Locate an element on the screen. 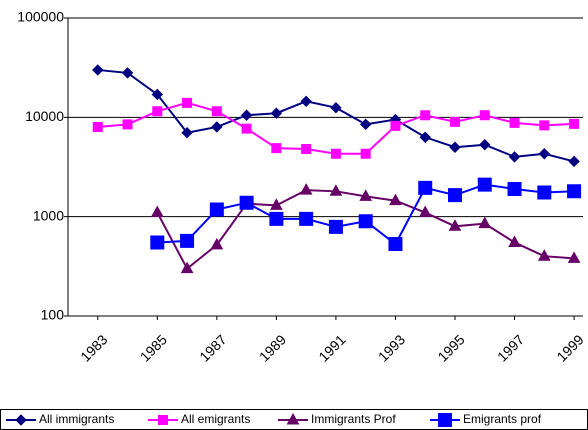  x-tick-label: 1985 is located at coordinates (153, 347).